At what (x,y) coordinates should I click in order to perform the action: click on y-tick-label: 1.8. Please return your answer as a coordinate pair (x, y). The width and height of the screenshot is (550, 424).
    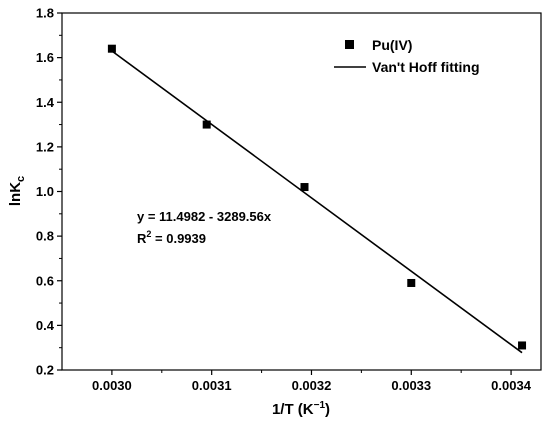
    Looking at the image, I should click on (45, 13).